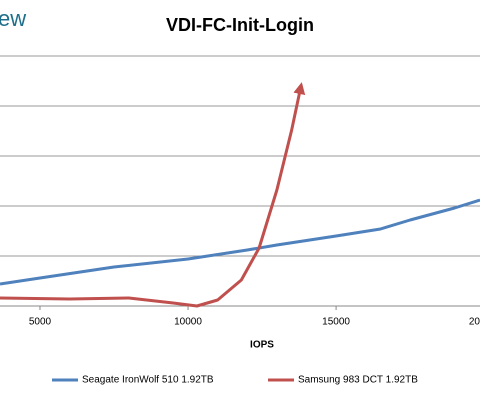  What do you see at coordinates (148, 380) in the screenshot?
I see `legend-label: Seagate IronWolf 510 1.92TB` at bounding box center [148, 380].